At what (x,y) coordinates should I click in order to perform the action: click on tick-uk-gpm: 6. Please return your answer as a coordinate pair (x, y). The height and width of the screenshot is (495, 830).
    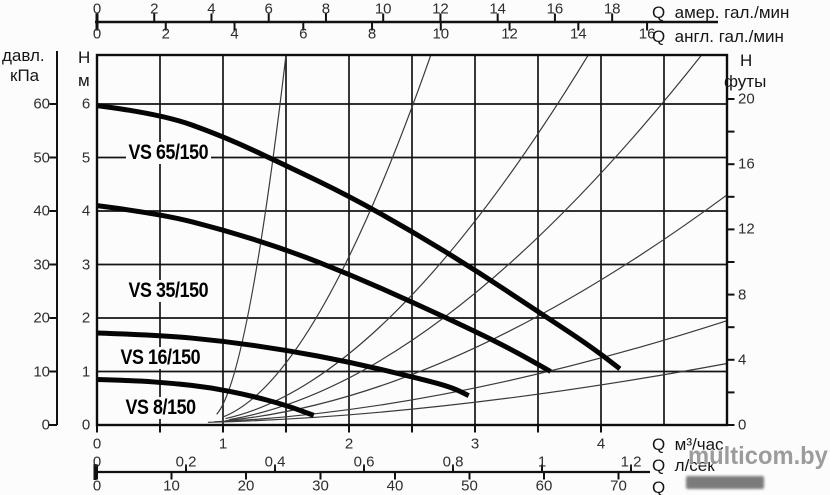
    Looking at the image, I should click on (303, 34).